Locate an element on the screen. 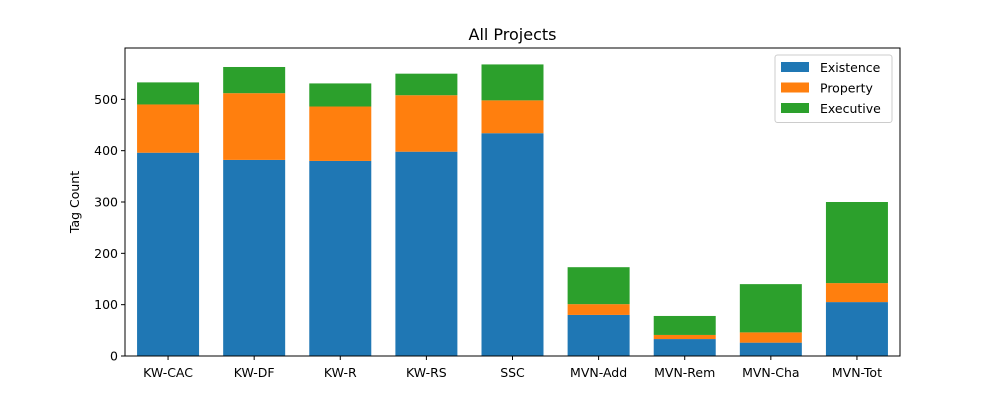  bar-executive-mvn-rem is located at coordinates (684, 325).